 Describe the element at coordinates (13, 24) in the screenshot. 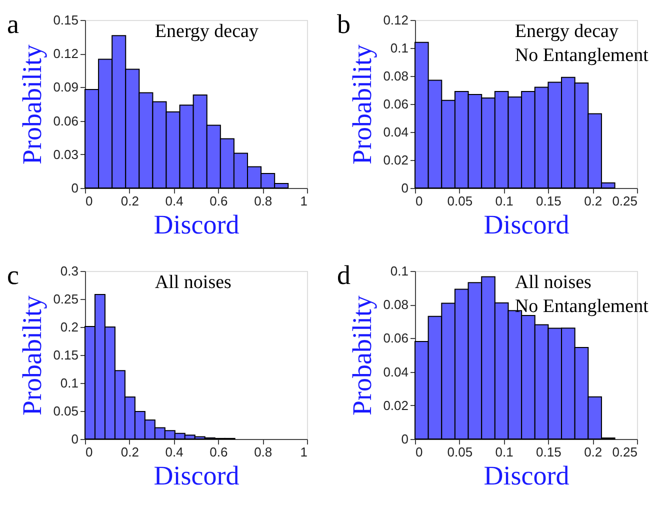

I see `text: a` at that location.